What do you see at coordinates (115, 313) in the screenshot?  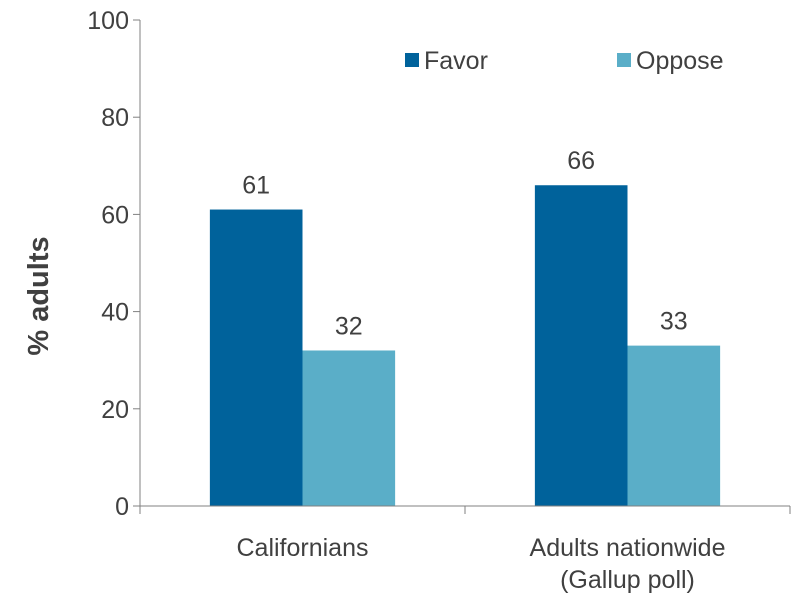 I see `y-tick-label: 40` at bounding box center [115, 313].